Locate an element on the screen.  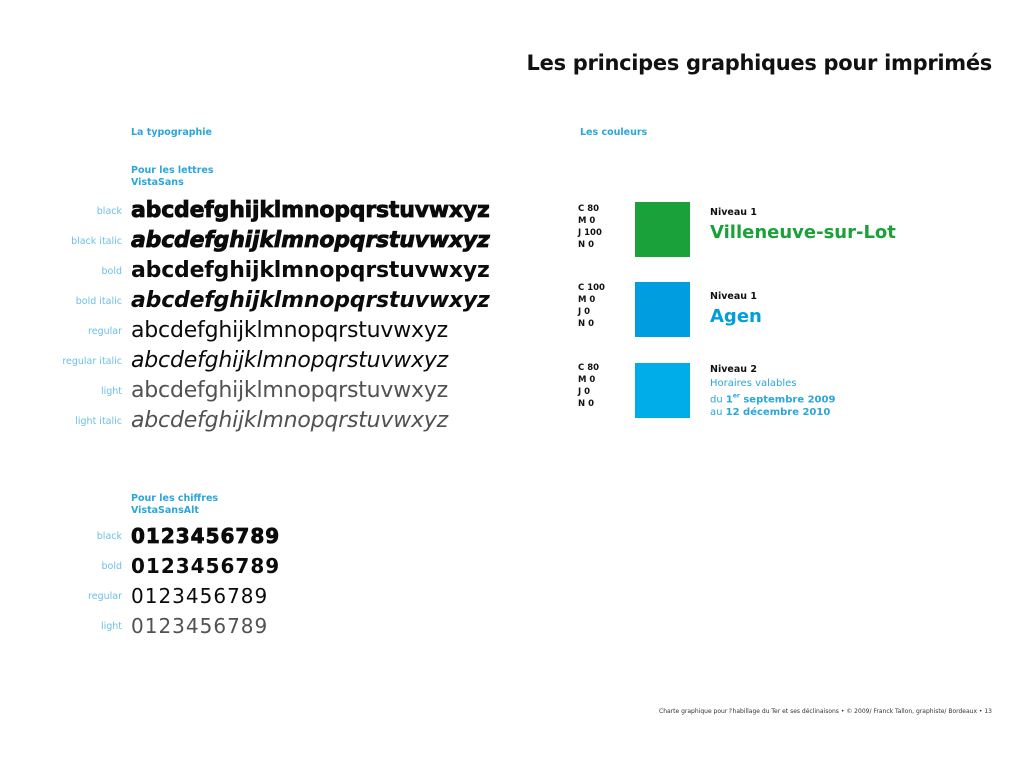
style-label: light italic is located at coordinates (98, 421).